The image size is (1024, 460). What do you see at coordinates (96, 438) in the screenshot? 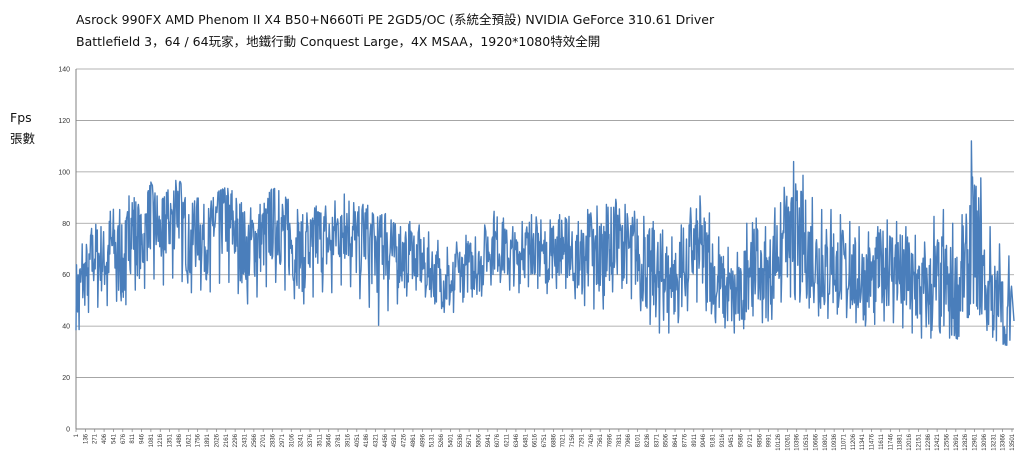
I see `x-tick-label: 271` at bounding box center [96, 438].